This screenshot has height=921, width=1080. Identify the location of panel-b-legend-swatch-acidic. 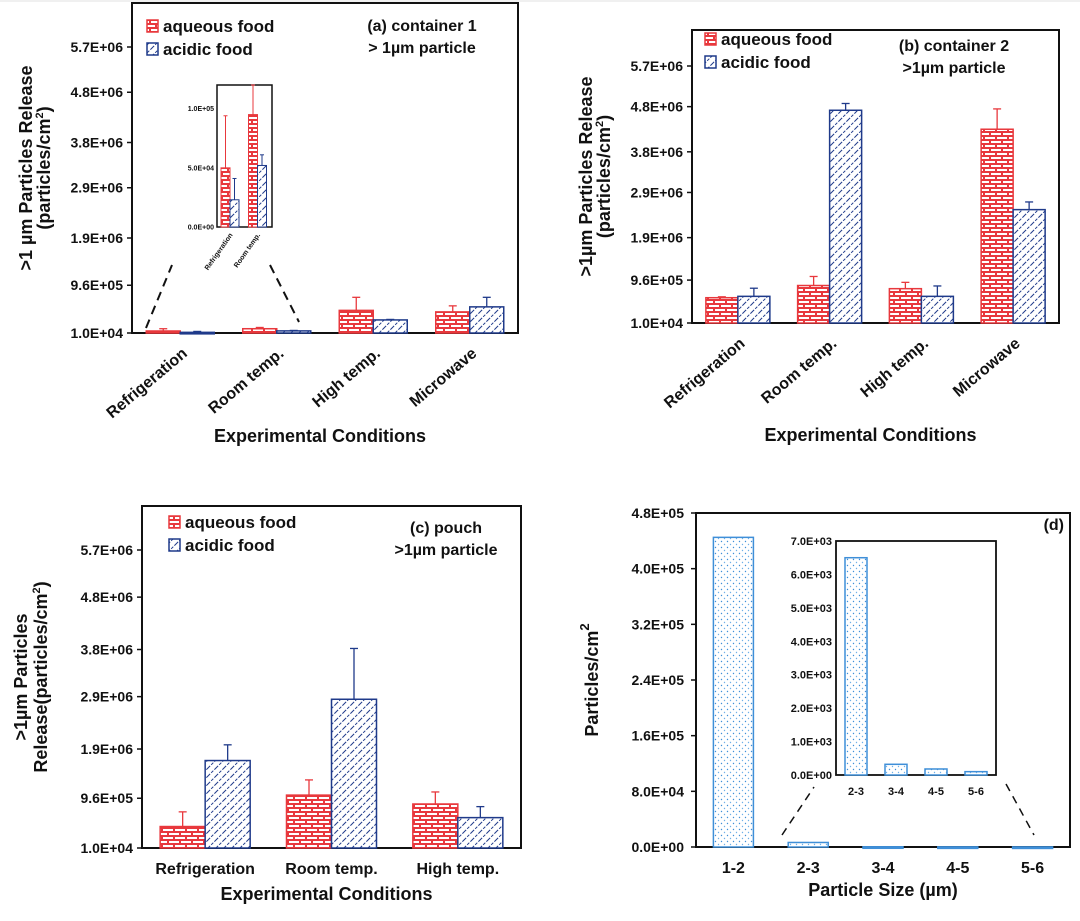
(710, 62).